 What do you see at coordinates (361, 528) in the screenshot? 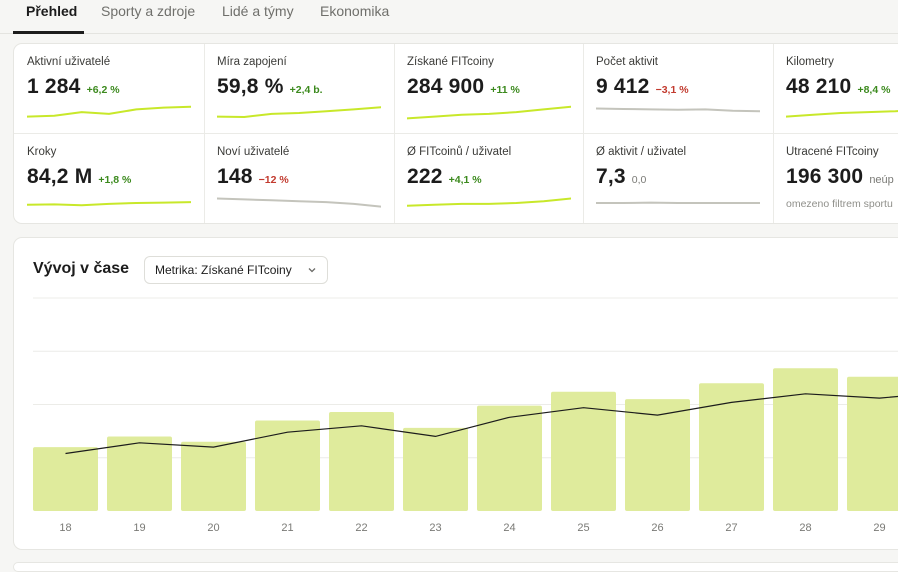
I see `x-tick-label: 22` at bounding box center [361, 528].